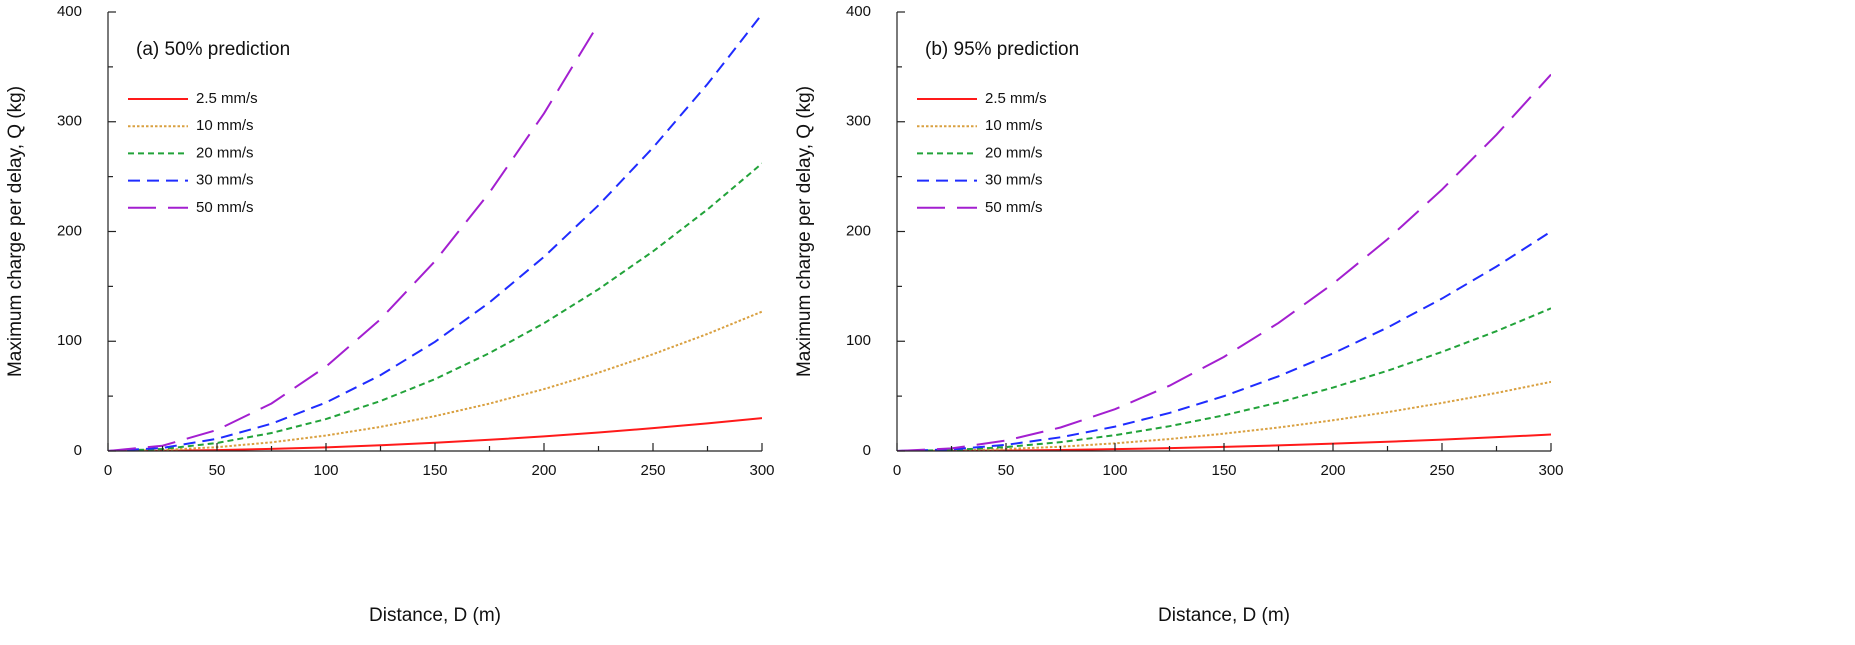 Image resolution: width=1855 pixels, height=645 pixels. Describe the element at coordinates (1002, 49) in the screenshot. I see `panel-annotation: (b) 95% prediction` at that location.